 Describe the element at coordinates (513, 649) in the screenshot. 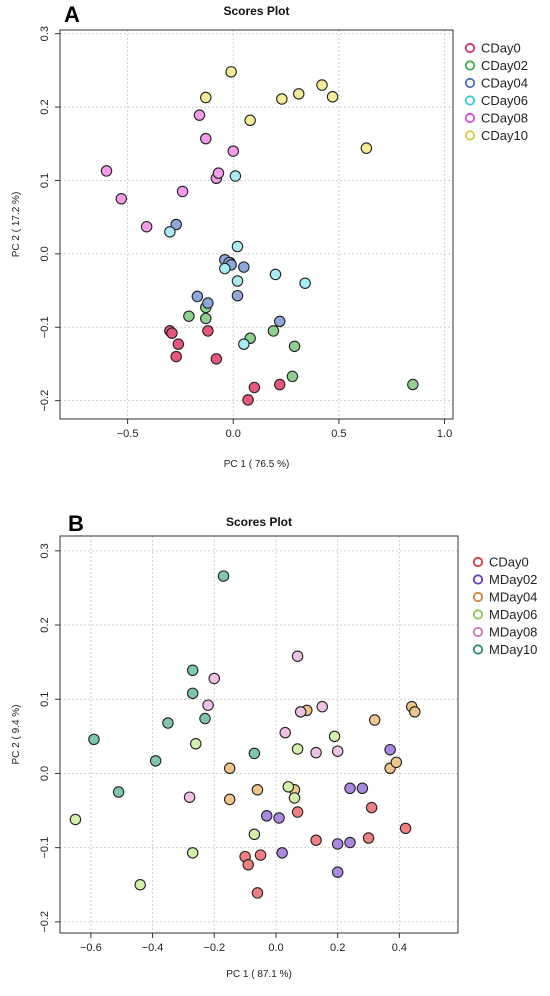

I see `legend-label: MDay10` at that location.